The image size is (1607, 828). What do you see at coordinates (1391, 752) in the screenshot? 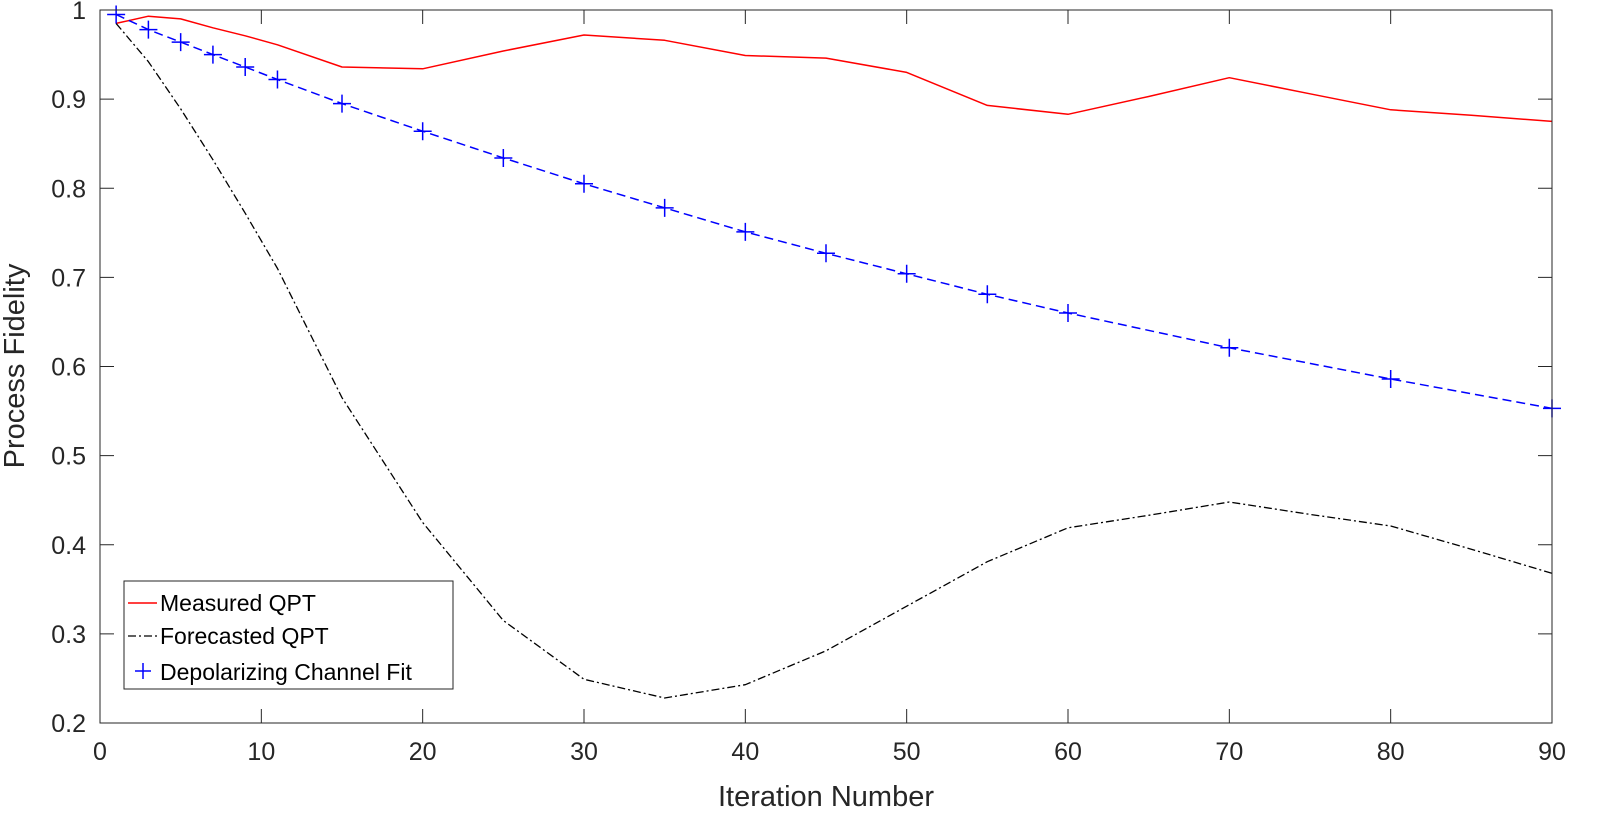
I see `x-tick-label: 80` at bounding box center [1391, 752].